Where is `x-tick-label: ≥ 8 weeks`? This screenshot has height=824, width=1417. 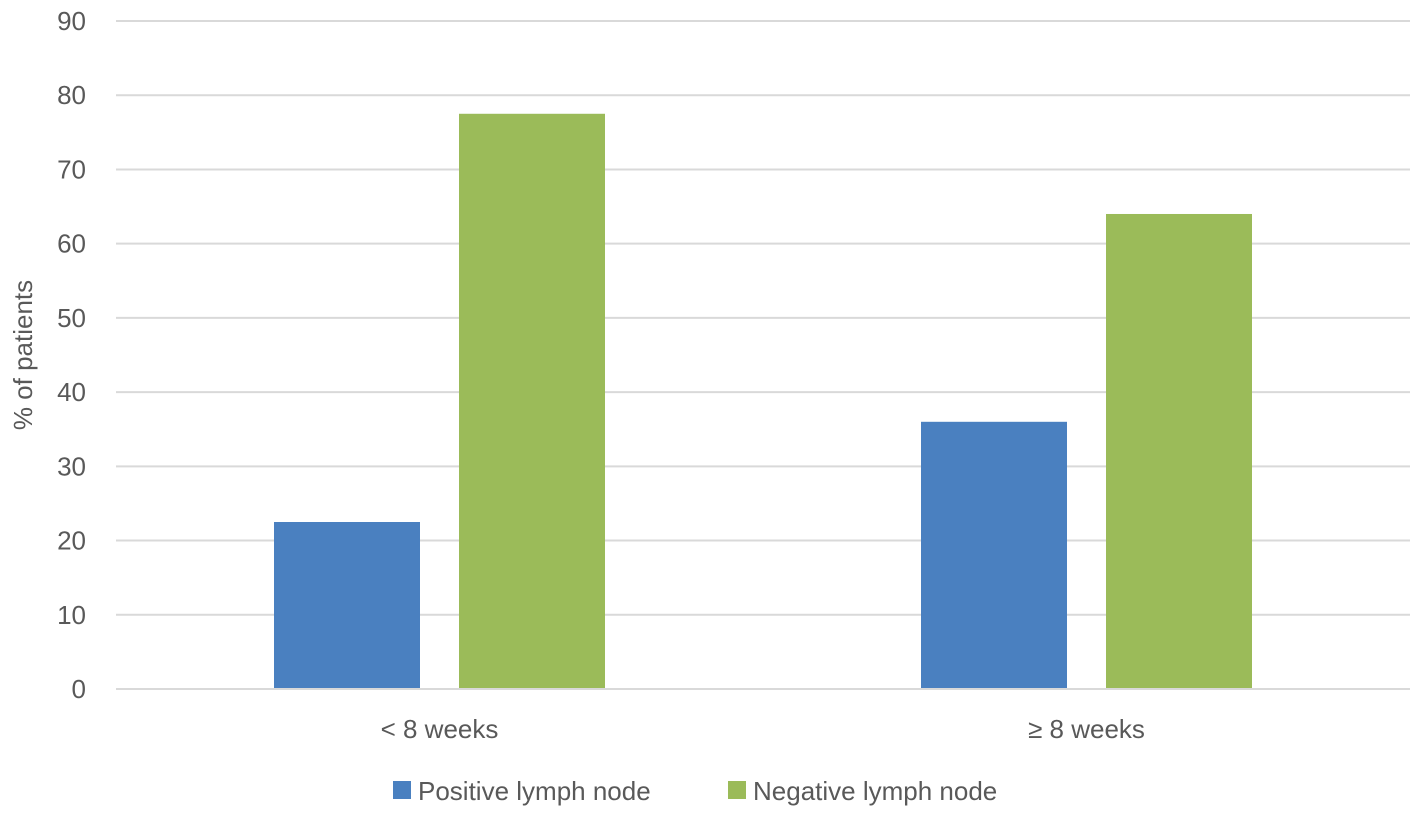
x-tick-label: ≥ 8 weeks is located at coordinates (1086, 729).